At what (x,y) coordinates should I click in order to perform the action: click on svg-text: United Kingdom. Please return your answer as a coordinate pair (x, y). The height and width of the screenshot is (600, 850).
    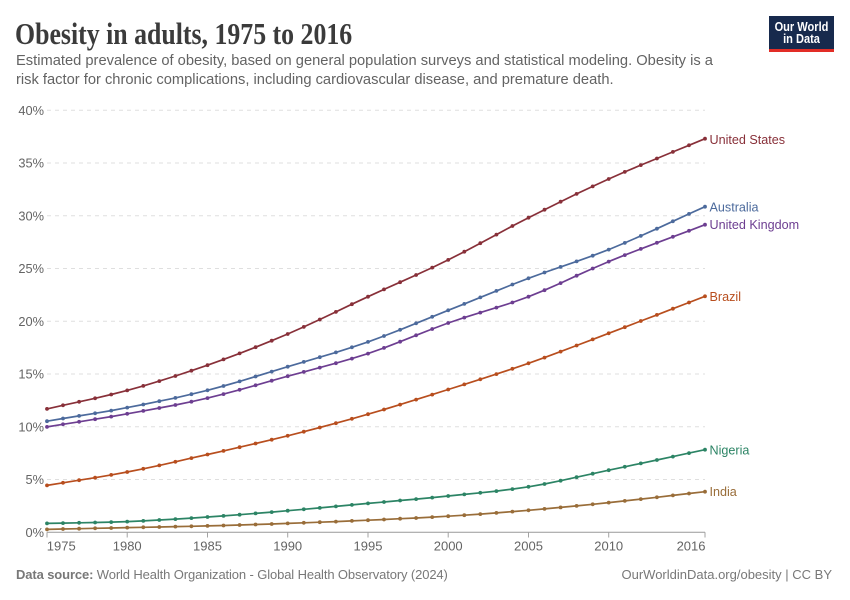
    Looking at the image, I should click on (755, 225).